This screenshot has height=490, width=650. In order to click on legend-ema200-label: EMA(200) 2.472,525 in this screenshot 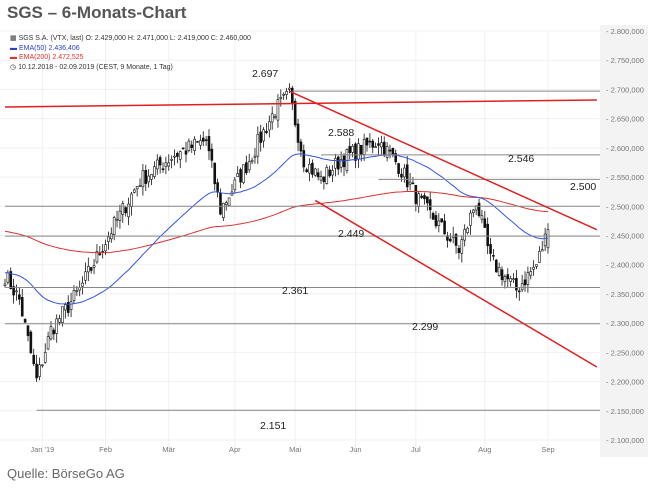, I will do `click(51, 57)`.